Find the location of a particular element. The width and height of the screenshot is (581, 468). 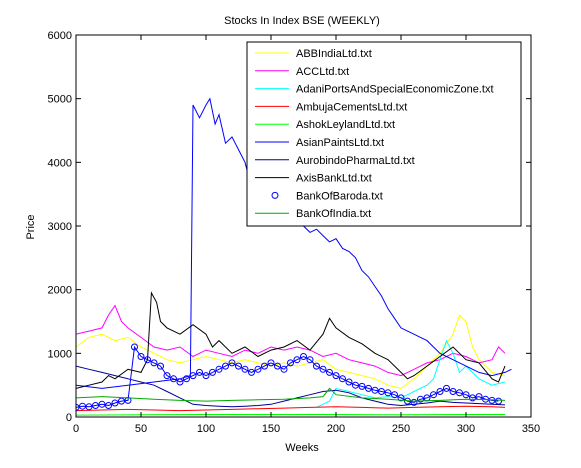

y-axis-label: Price is located at coordinates (31, 226).